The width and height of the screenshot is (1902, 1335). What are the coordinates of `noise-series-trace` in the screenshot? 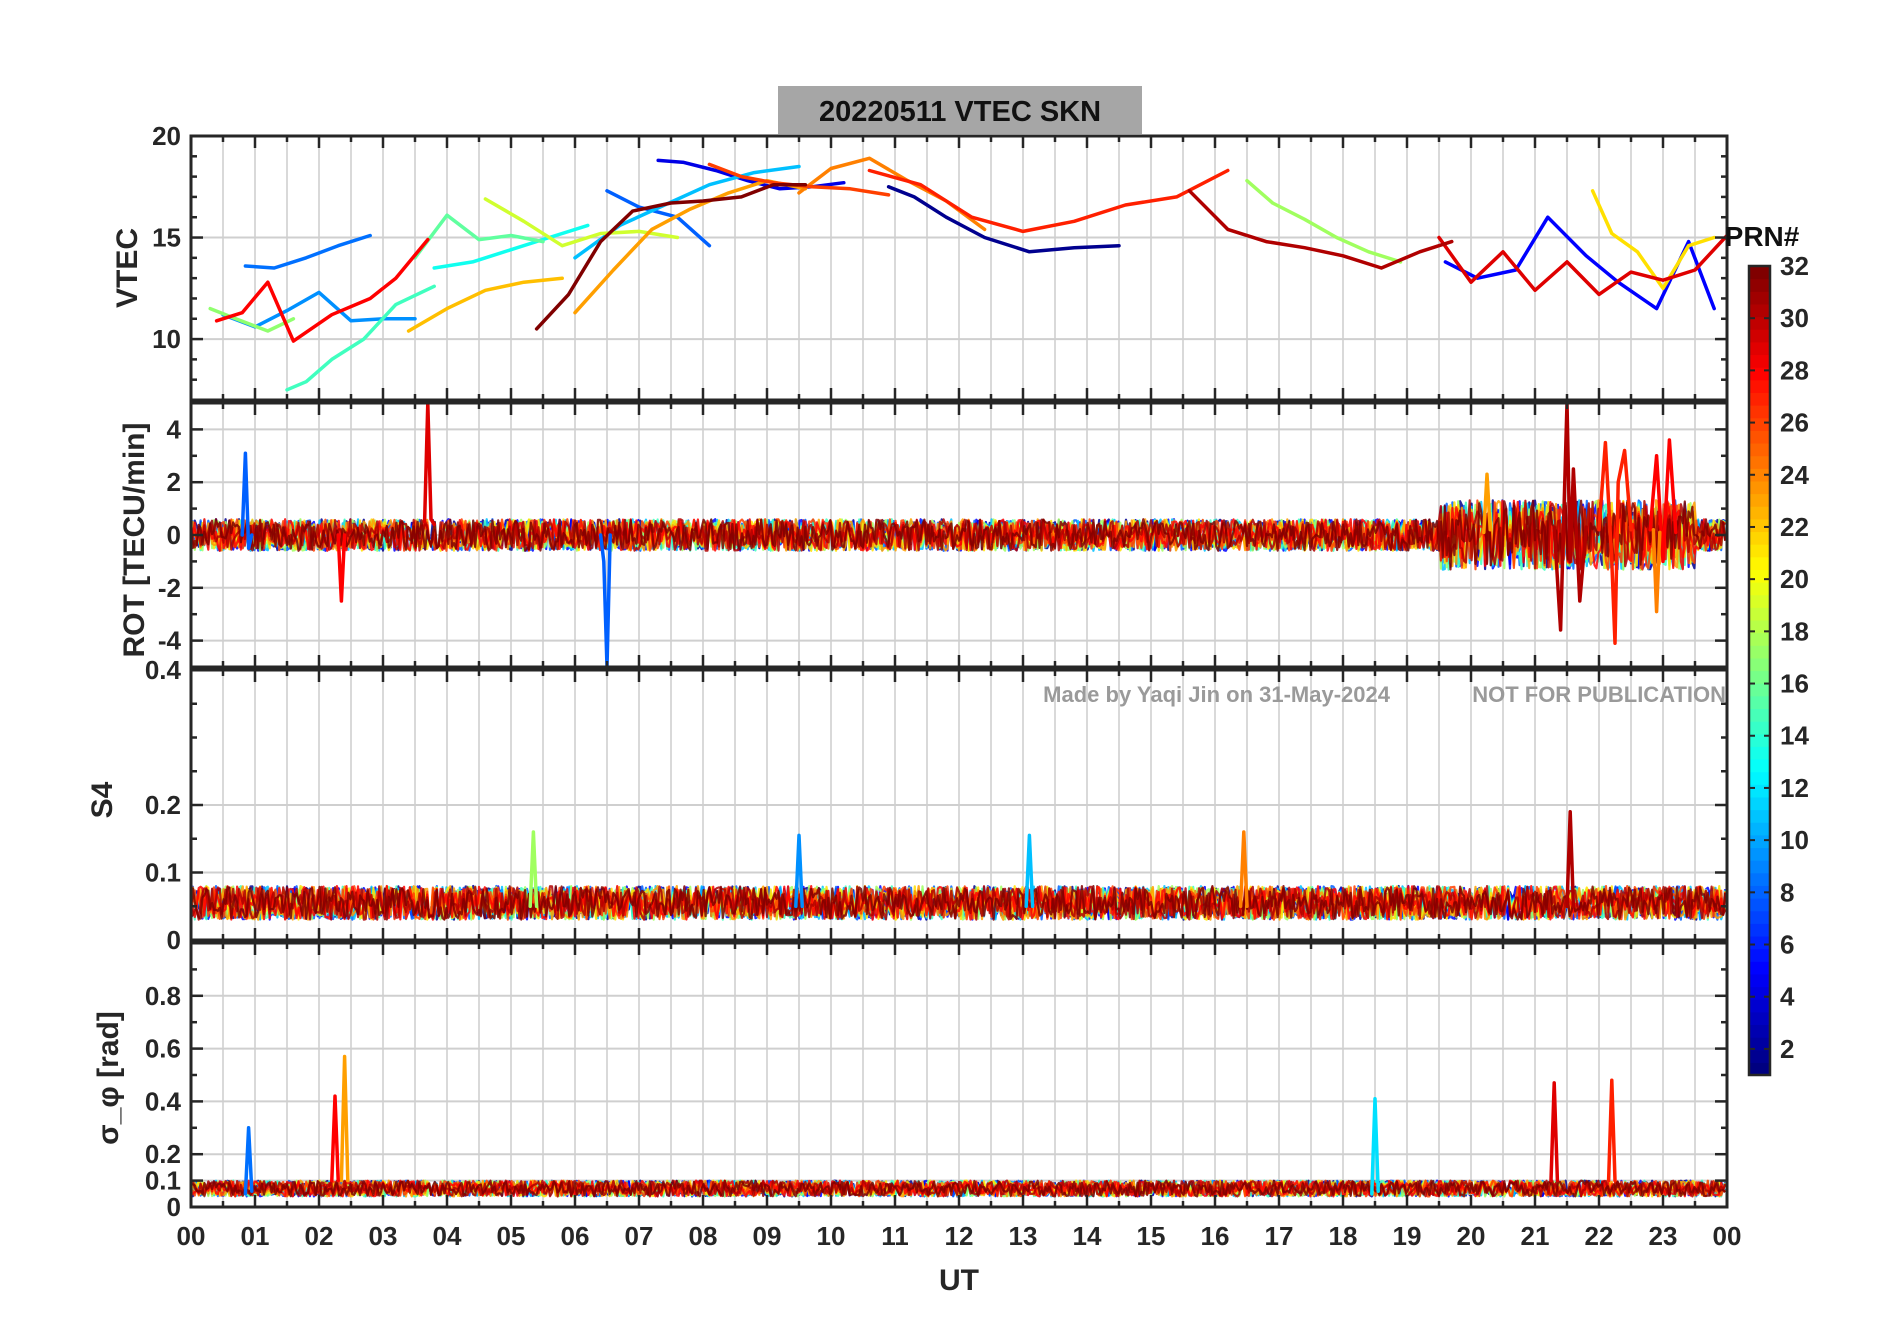 It's located at (958, 535).